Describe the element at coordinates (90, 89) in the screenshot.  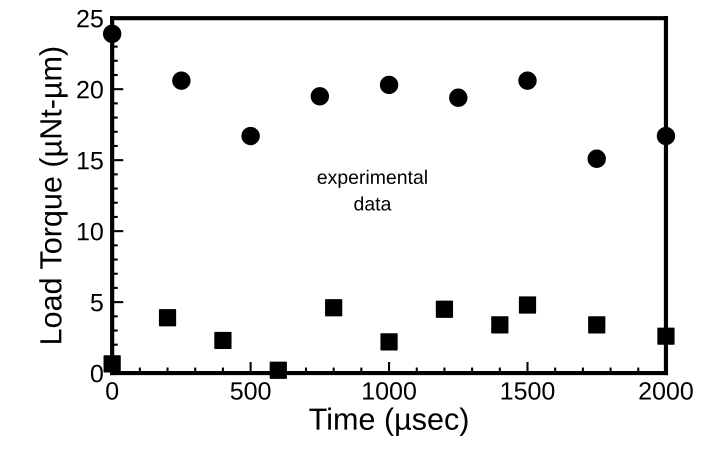
I see `y-tick-label: 20` at that location.